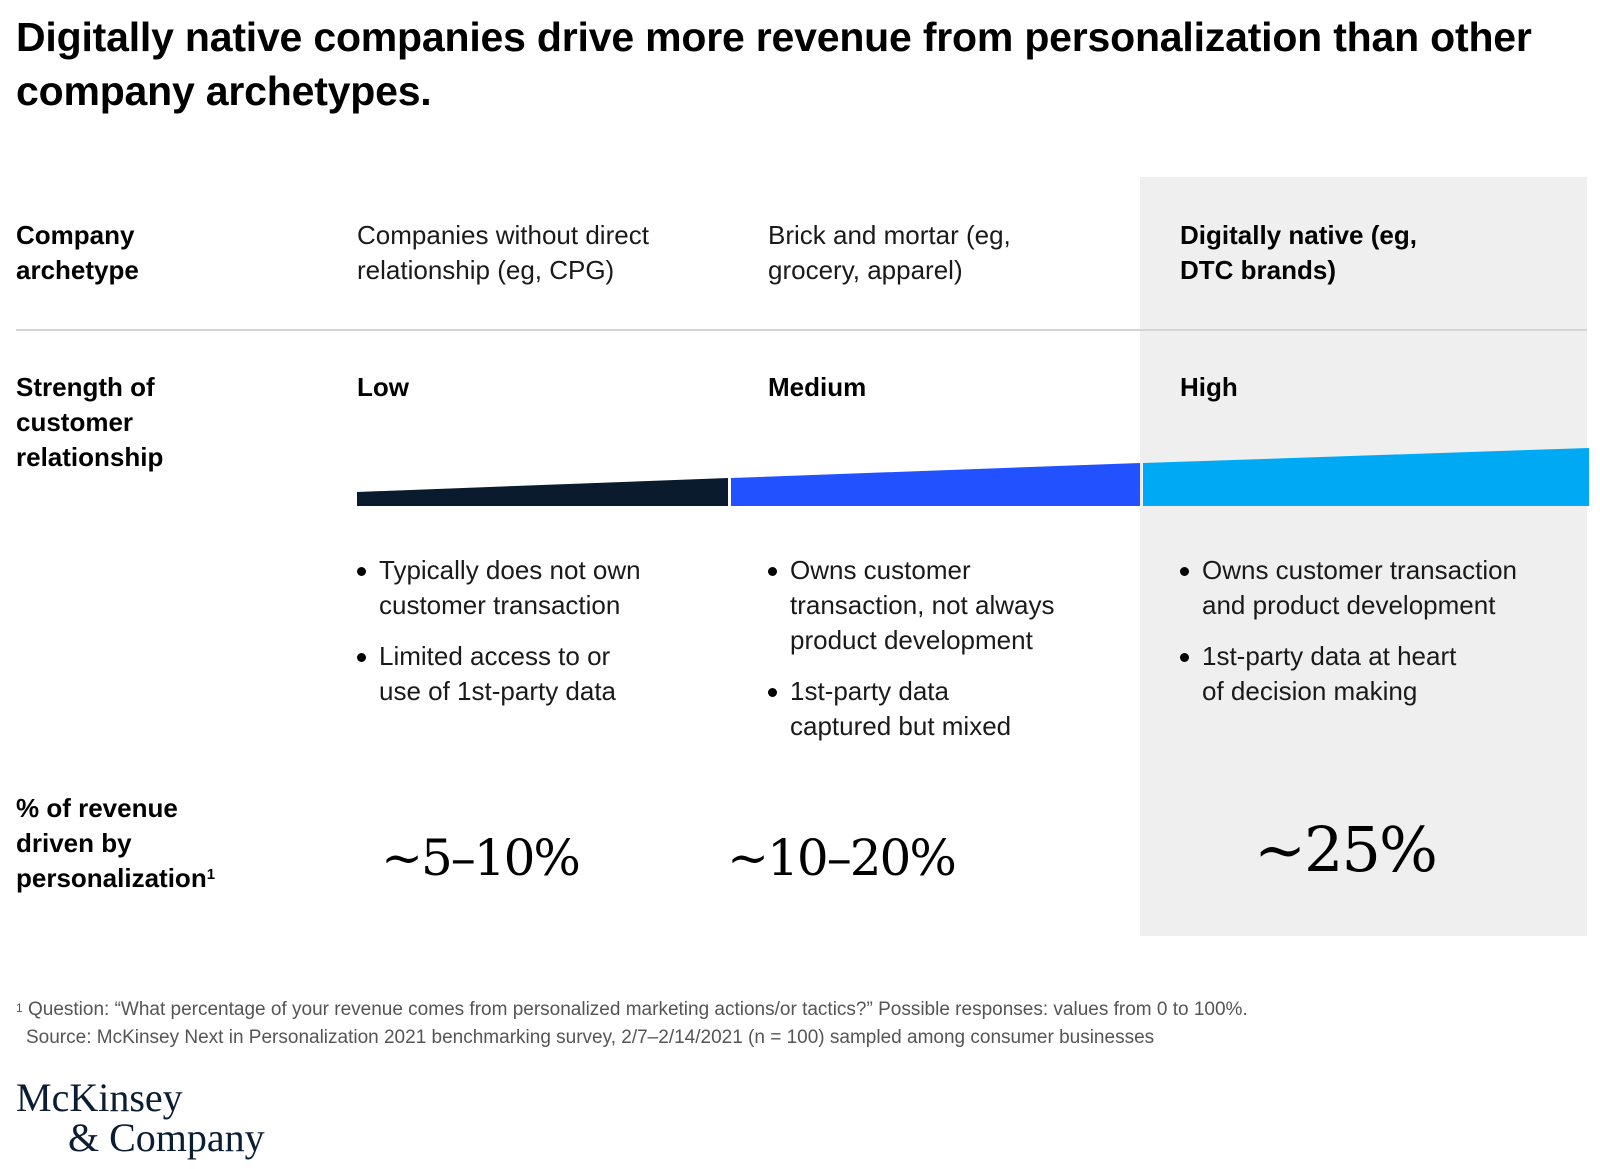  I want to click on row-label-archetype: Company archetype, so click(77, 253).